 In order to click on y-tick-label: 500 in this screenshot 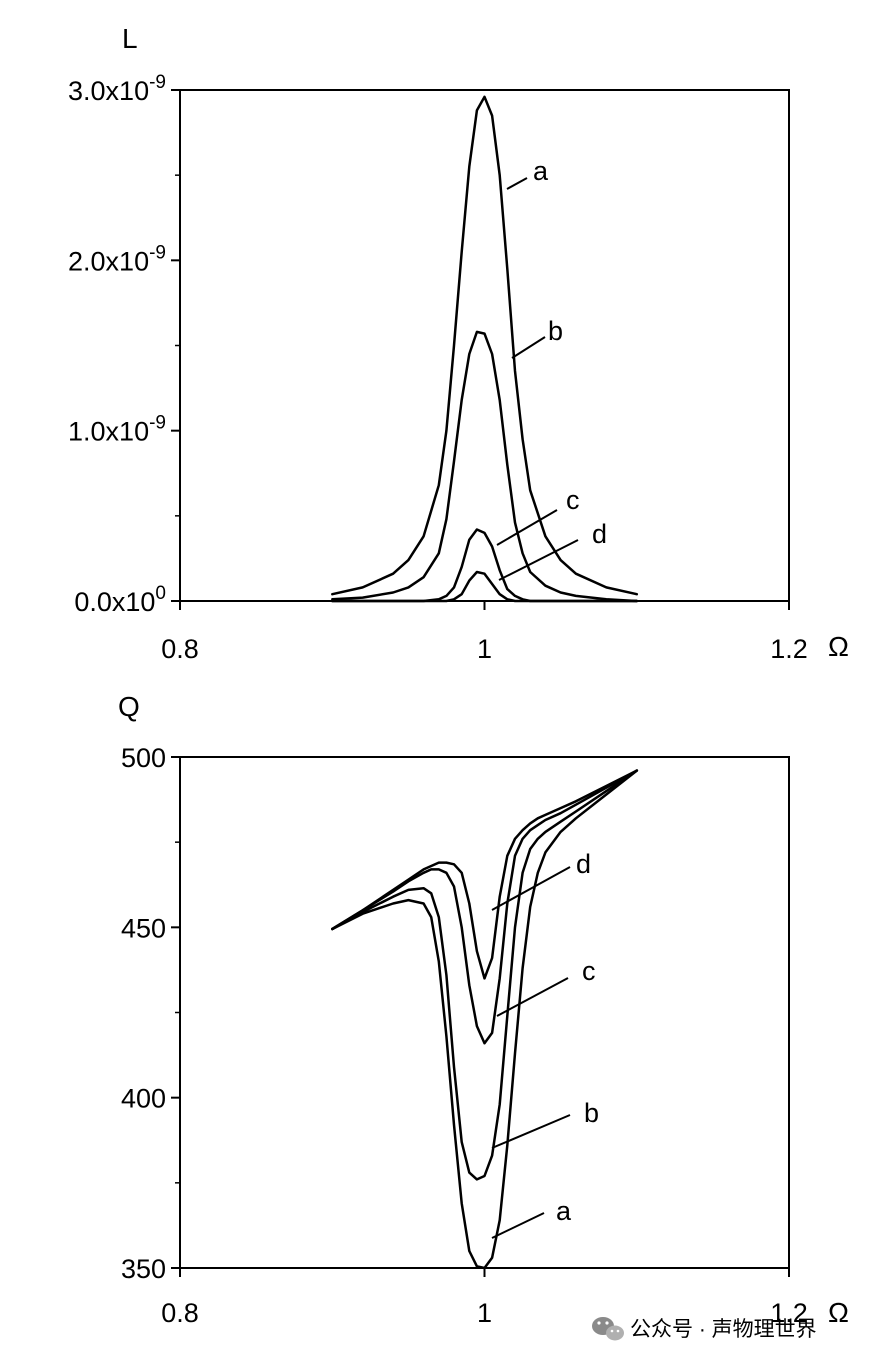, I will do `click(143, 758)`.